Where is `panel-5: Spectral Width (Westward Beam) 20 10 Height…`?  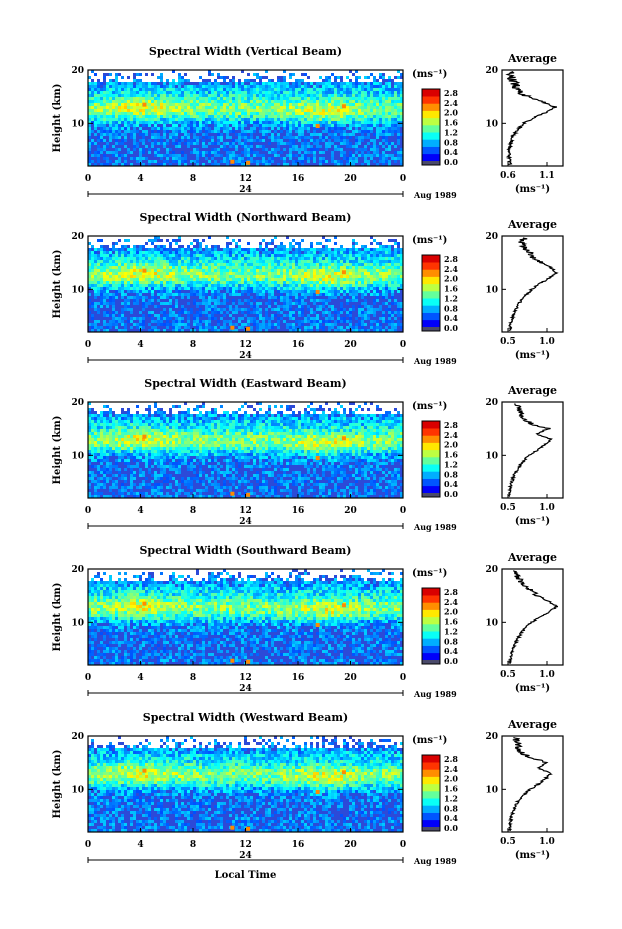 panel-5: Spectral Width (Westward Beam) 20 10 Height… is located at coordinates (308, 788).